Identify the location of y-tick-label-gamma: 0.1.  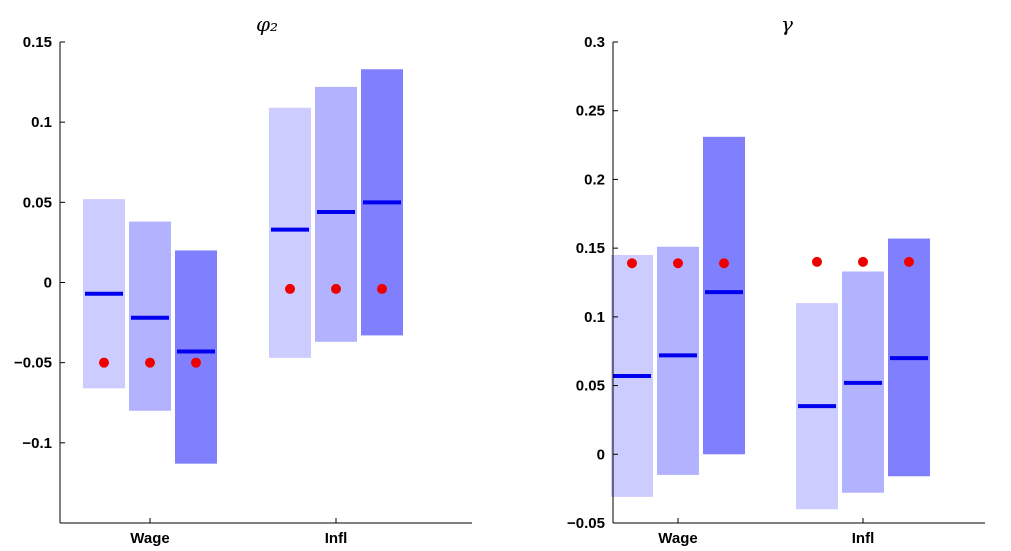
(594, 317).